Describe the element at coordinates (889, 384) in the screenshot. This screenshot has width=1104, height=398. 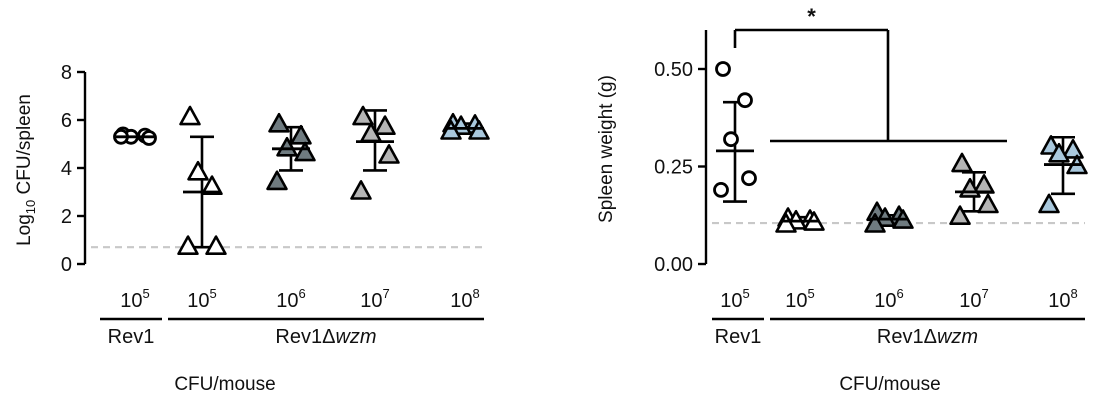
I see `x-axis-title-right: CFU/mouse` at that location.